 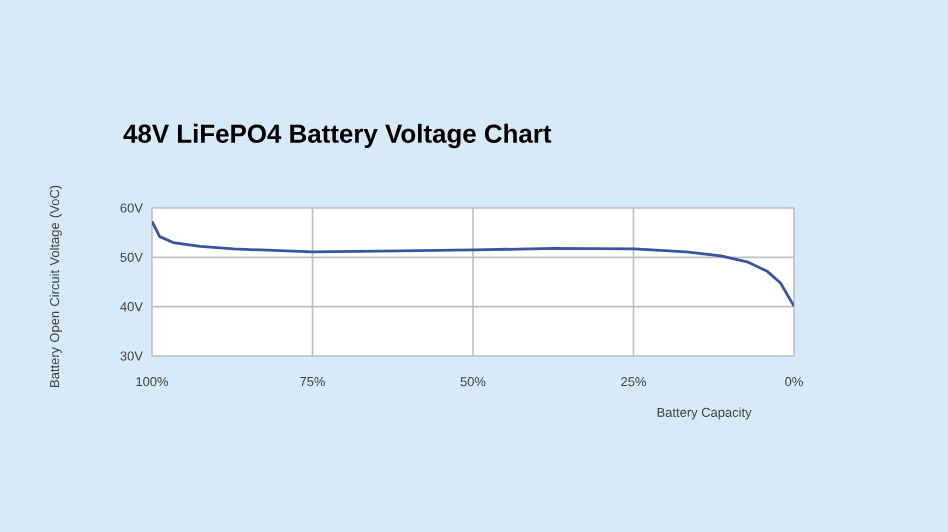 I want to click on line-series, so click(x=472, y=263).